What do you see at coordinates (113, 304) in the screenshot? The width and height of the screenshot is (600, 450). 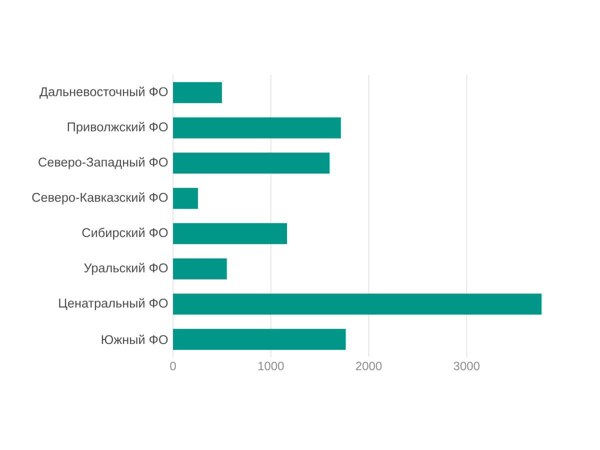 I see `y-tick-label: Ценатральный ФО` at bounding box center [113, 304].